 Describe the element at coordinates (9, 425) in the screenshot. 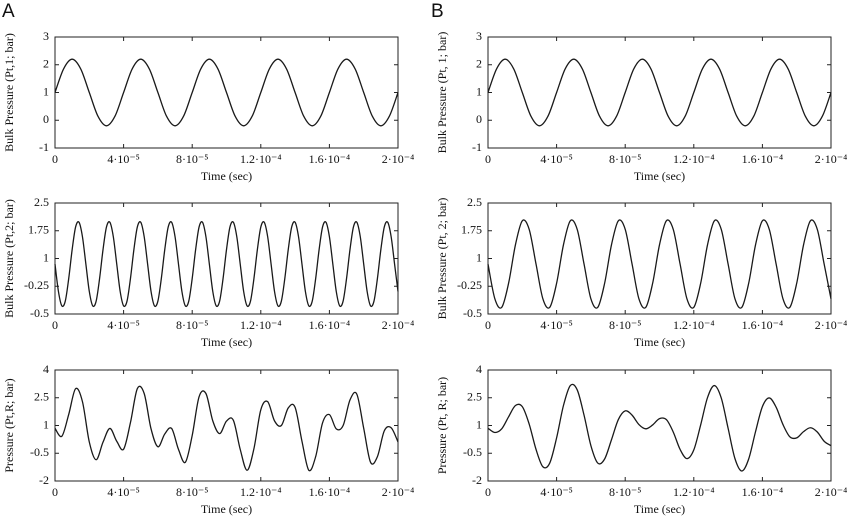

I see `y-axis-title: Pressure (Pt,R; bar)` at that location.